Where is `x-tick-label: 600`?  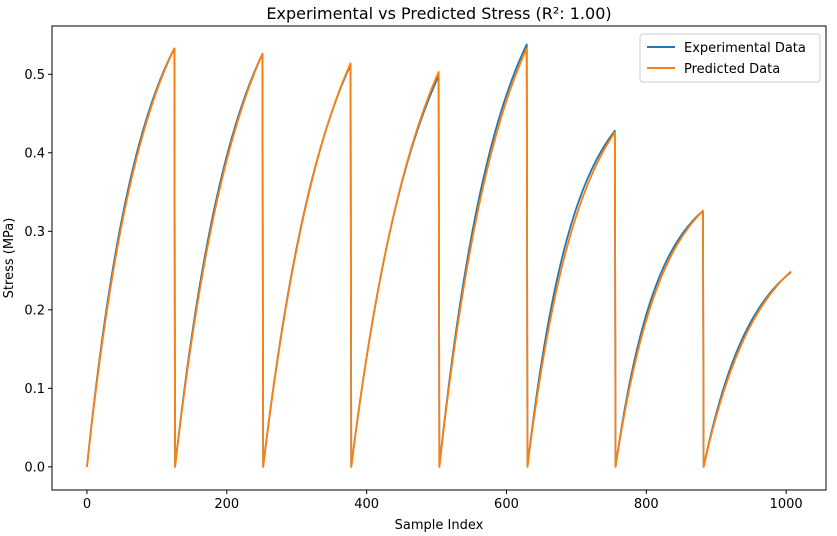 x-tick-label: 600 is located at coordinates (506, 504).